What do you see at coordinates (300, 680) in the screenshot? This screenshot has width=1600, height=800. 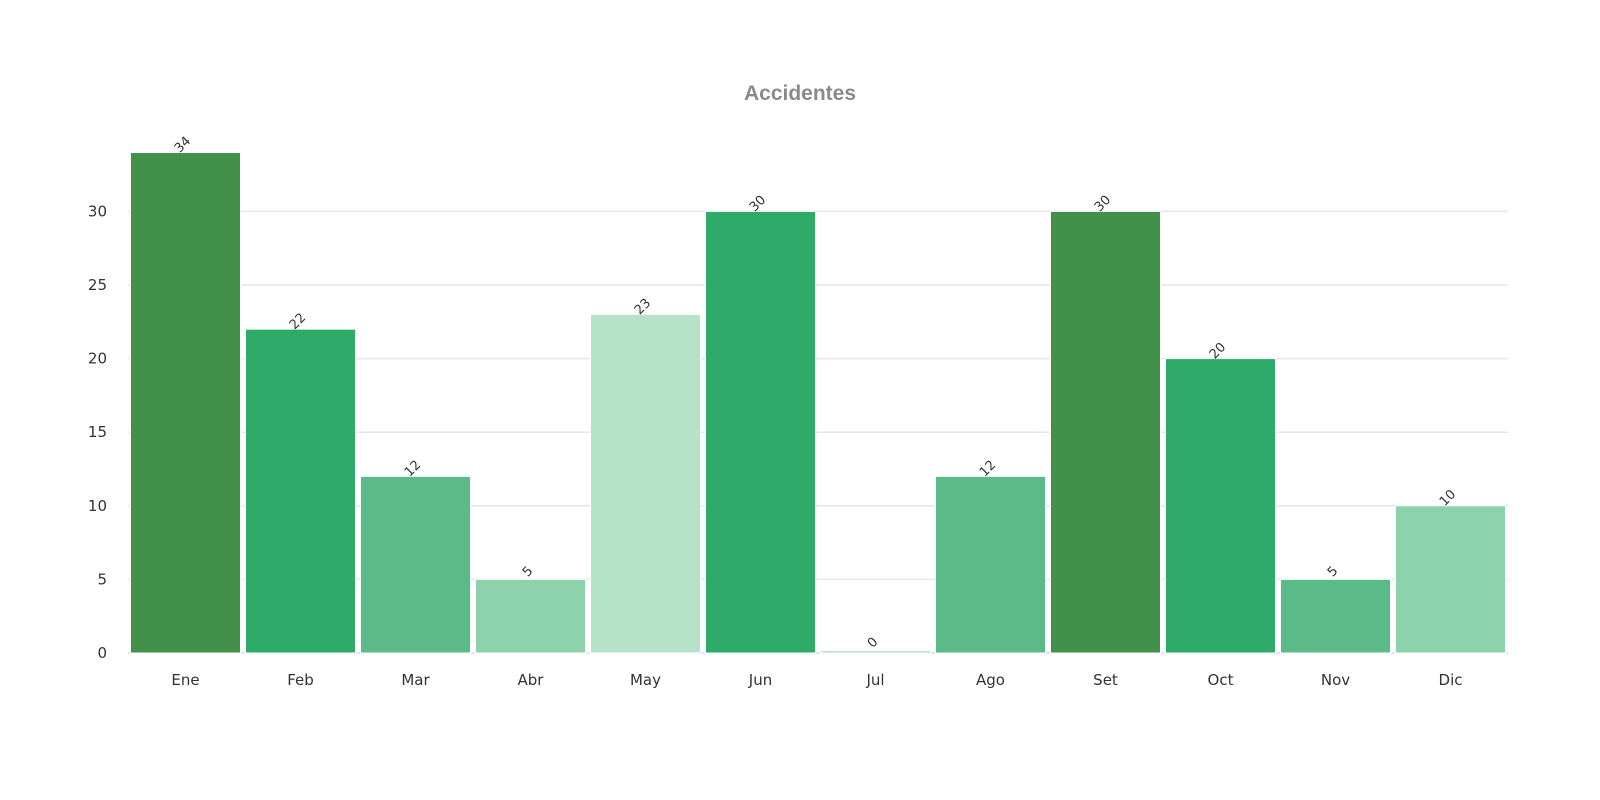 I see `x-tick-label: Feb` at bounding box center [300, 680].